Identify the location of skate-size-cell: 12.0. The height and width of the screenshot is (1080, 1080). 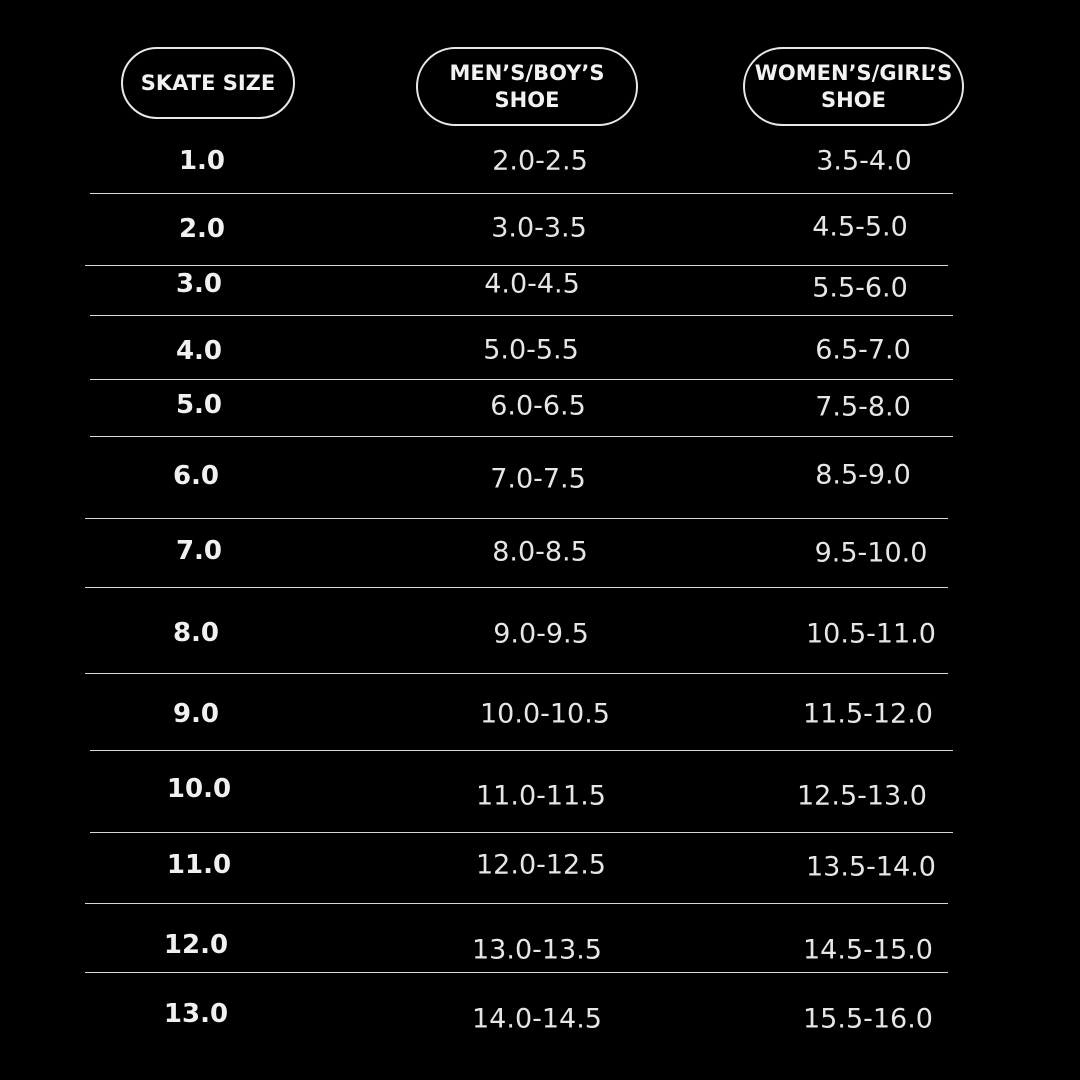
(196, 945).